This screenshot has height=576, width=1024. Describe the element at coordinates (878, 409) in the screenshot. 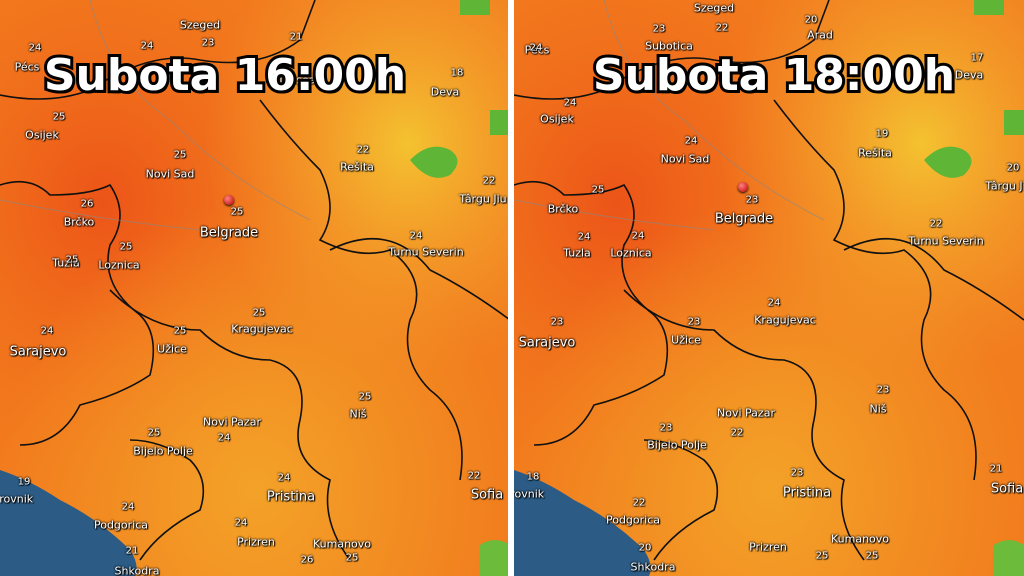

I see `city-label: Niš` at that location.